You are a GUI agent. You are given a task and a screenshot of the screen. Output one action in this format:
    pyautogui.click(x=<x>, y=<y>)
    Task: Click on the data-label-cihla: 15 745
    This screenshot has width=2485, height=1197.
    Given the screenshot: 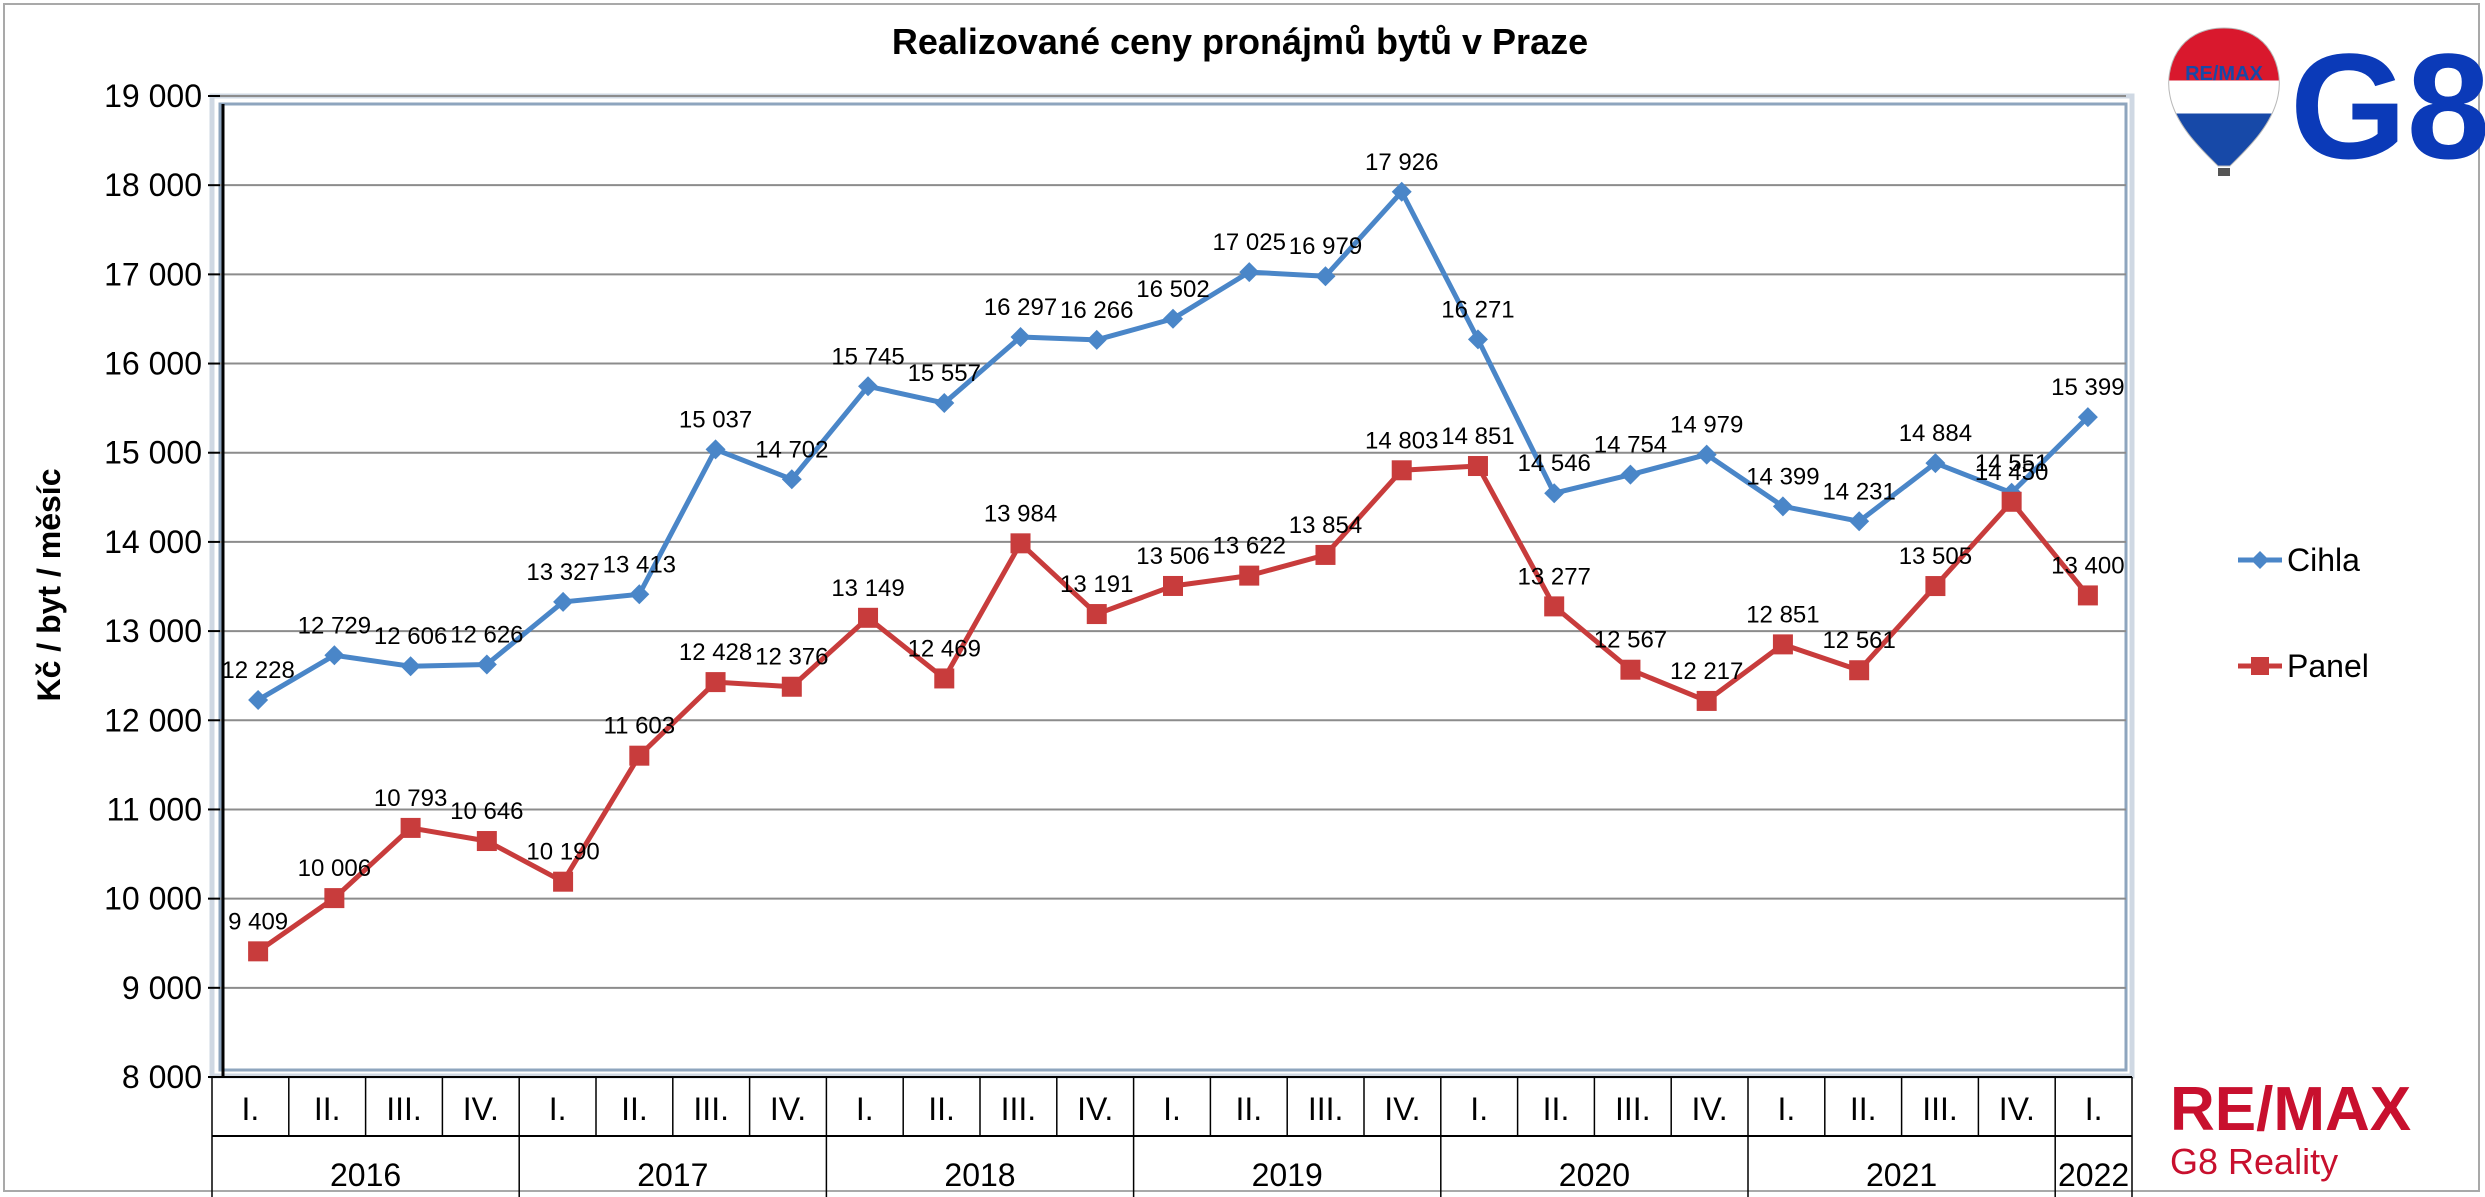 What is the action you would take?
    pyautogui.click(x=867, y=356)
    